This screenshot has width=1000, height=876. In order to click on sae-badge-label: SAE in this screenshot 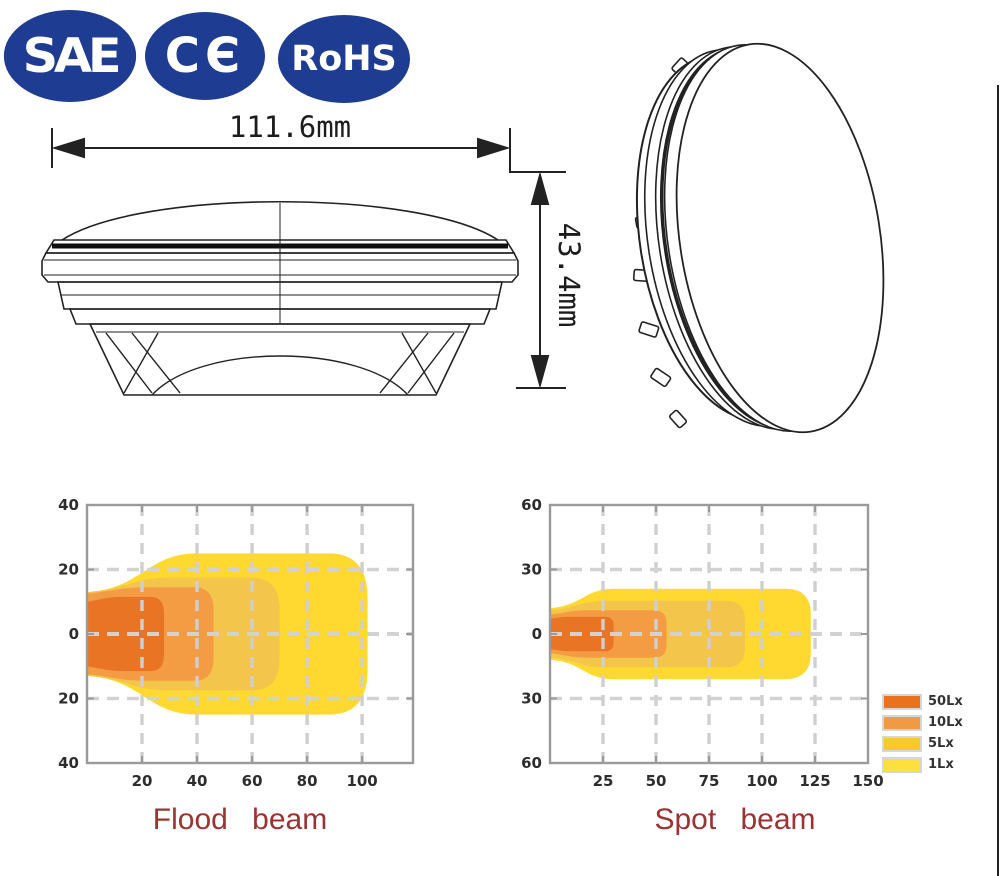, I will do `click(72, 56)`.